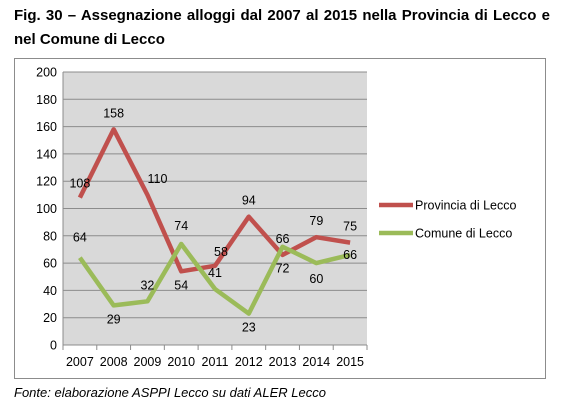  Describe the element at coordinates (283, 362) in the screenshot. I see `x-tick-label: 2013` at that location.